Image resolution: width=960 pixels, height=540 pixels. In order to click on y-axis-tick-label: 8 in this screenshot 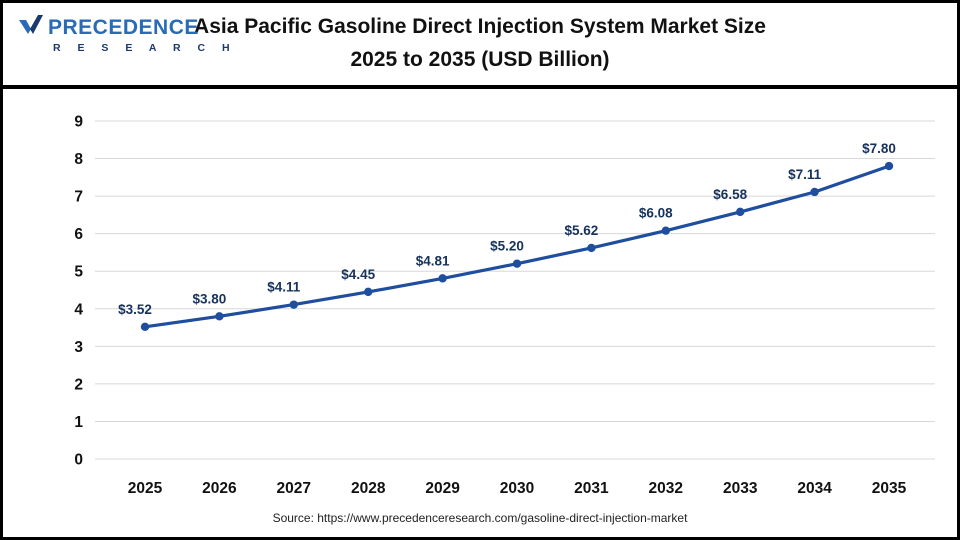, I will do `click(78, 159)`.